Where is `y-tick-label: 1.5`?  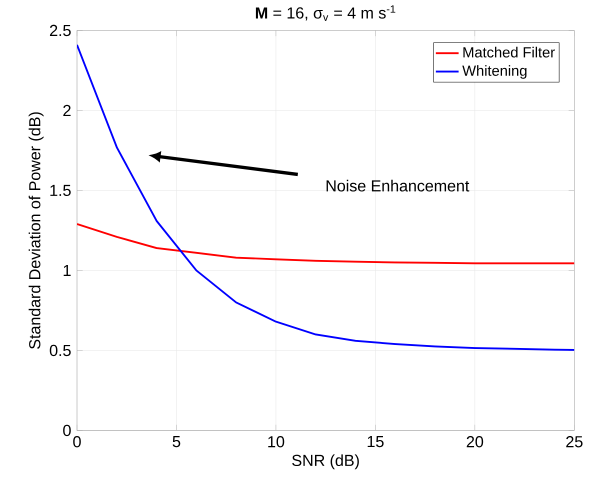
y-tick-label: 1.5 is located at coordinates (60, 190).